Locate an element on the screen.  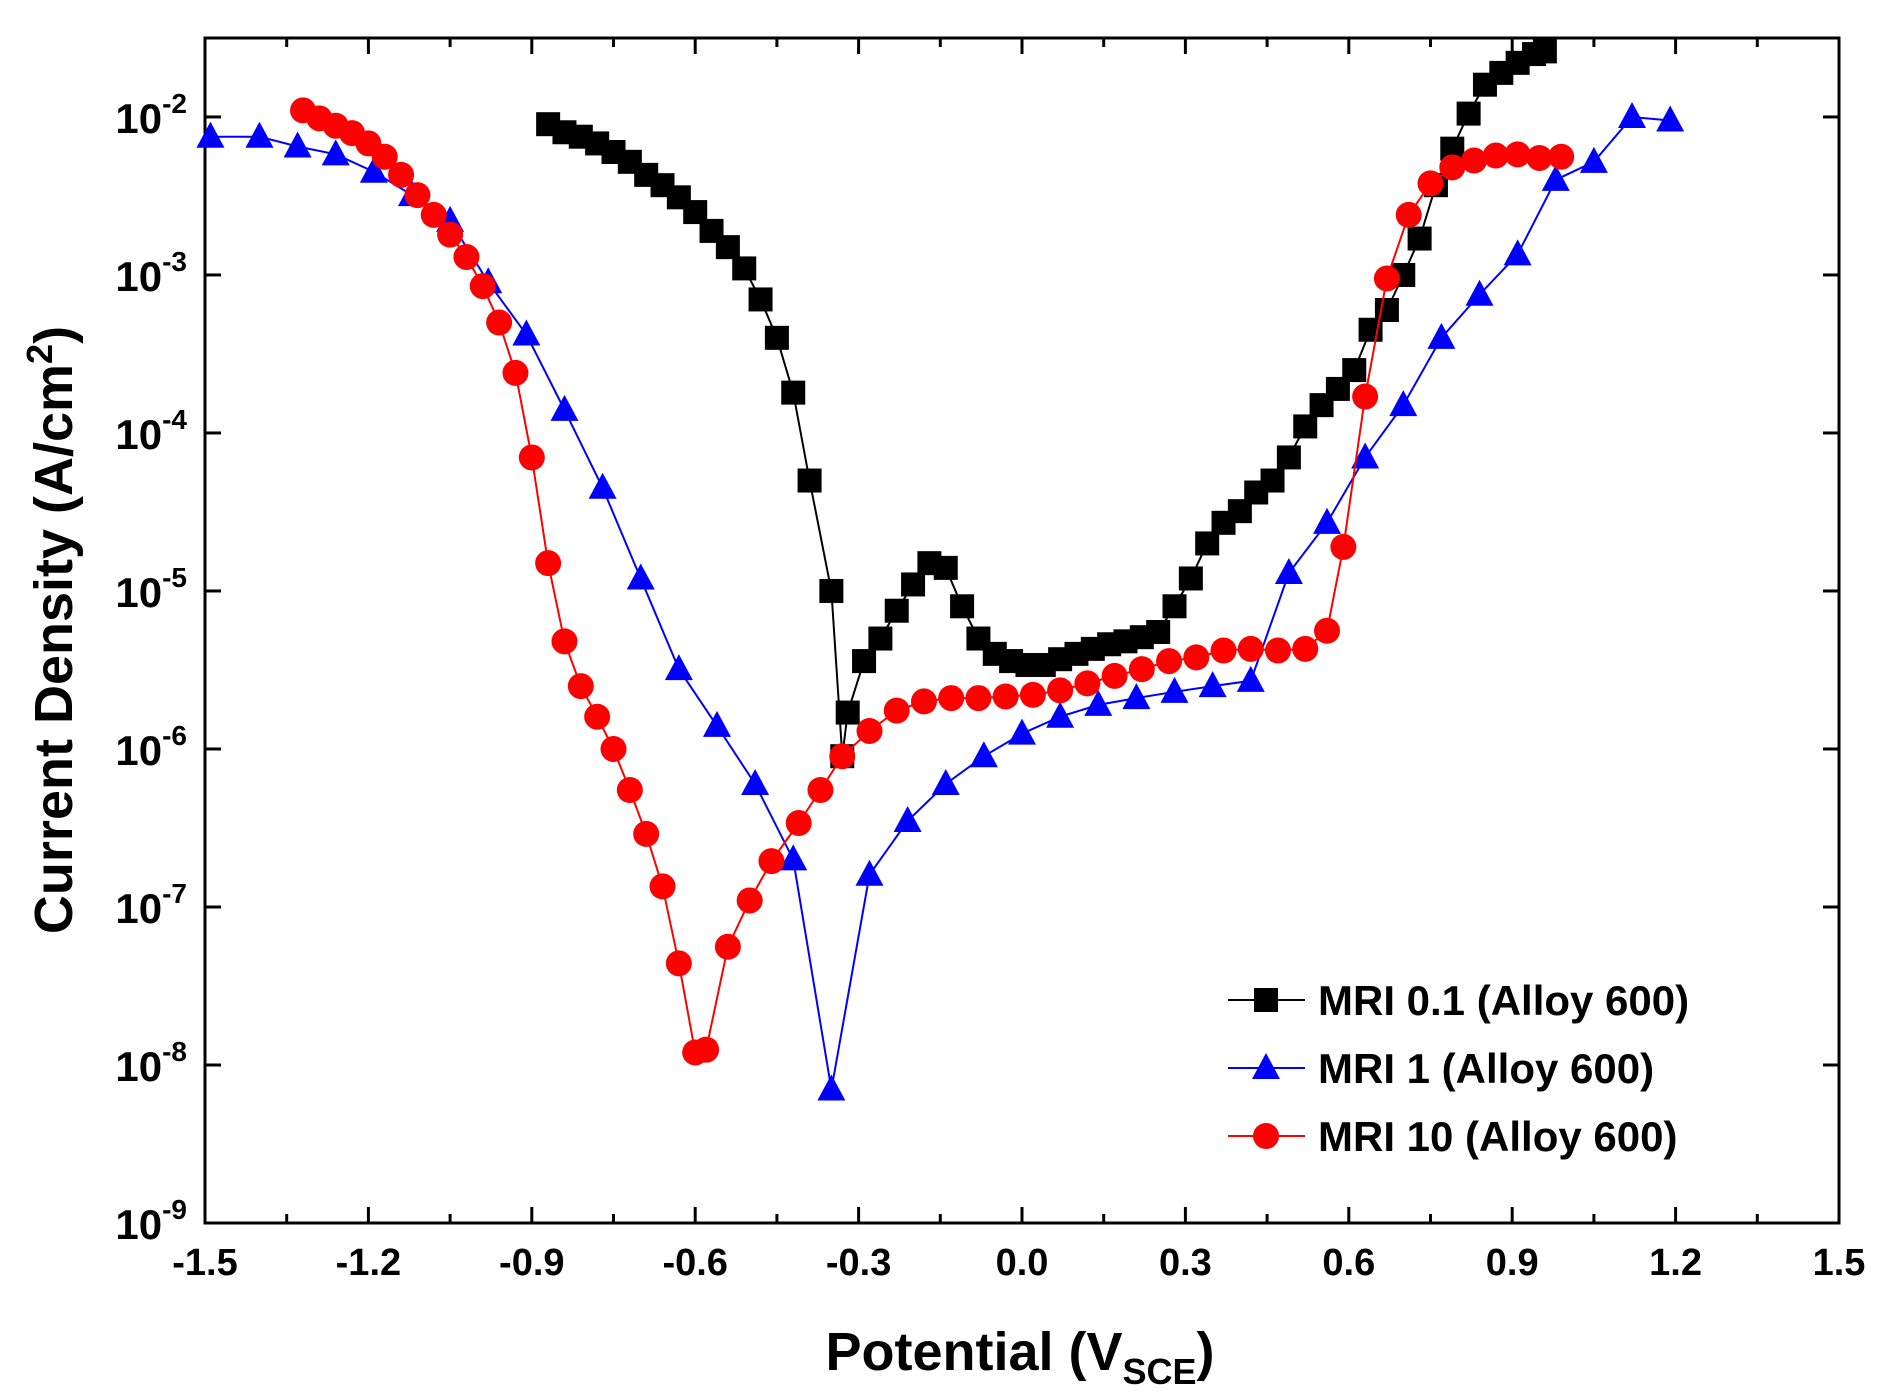
y-axis-label-tail: ) is located at coordinates (54, 335).